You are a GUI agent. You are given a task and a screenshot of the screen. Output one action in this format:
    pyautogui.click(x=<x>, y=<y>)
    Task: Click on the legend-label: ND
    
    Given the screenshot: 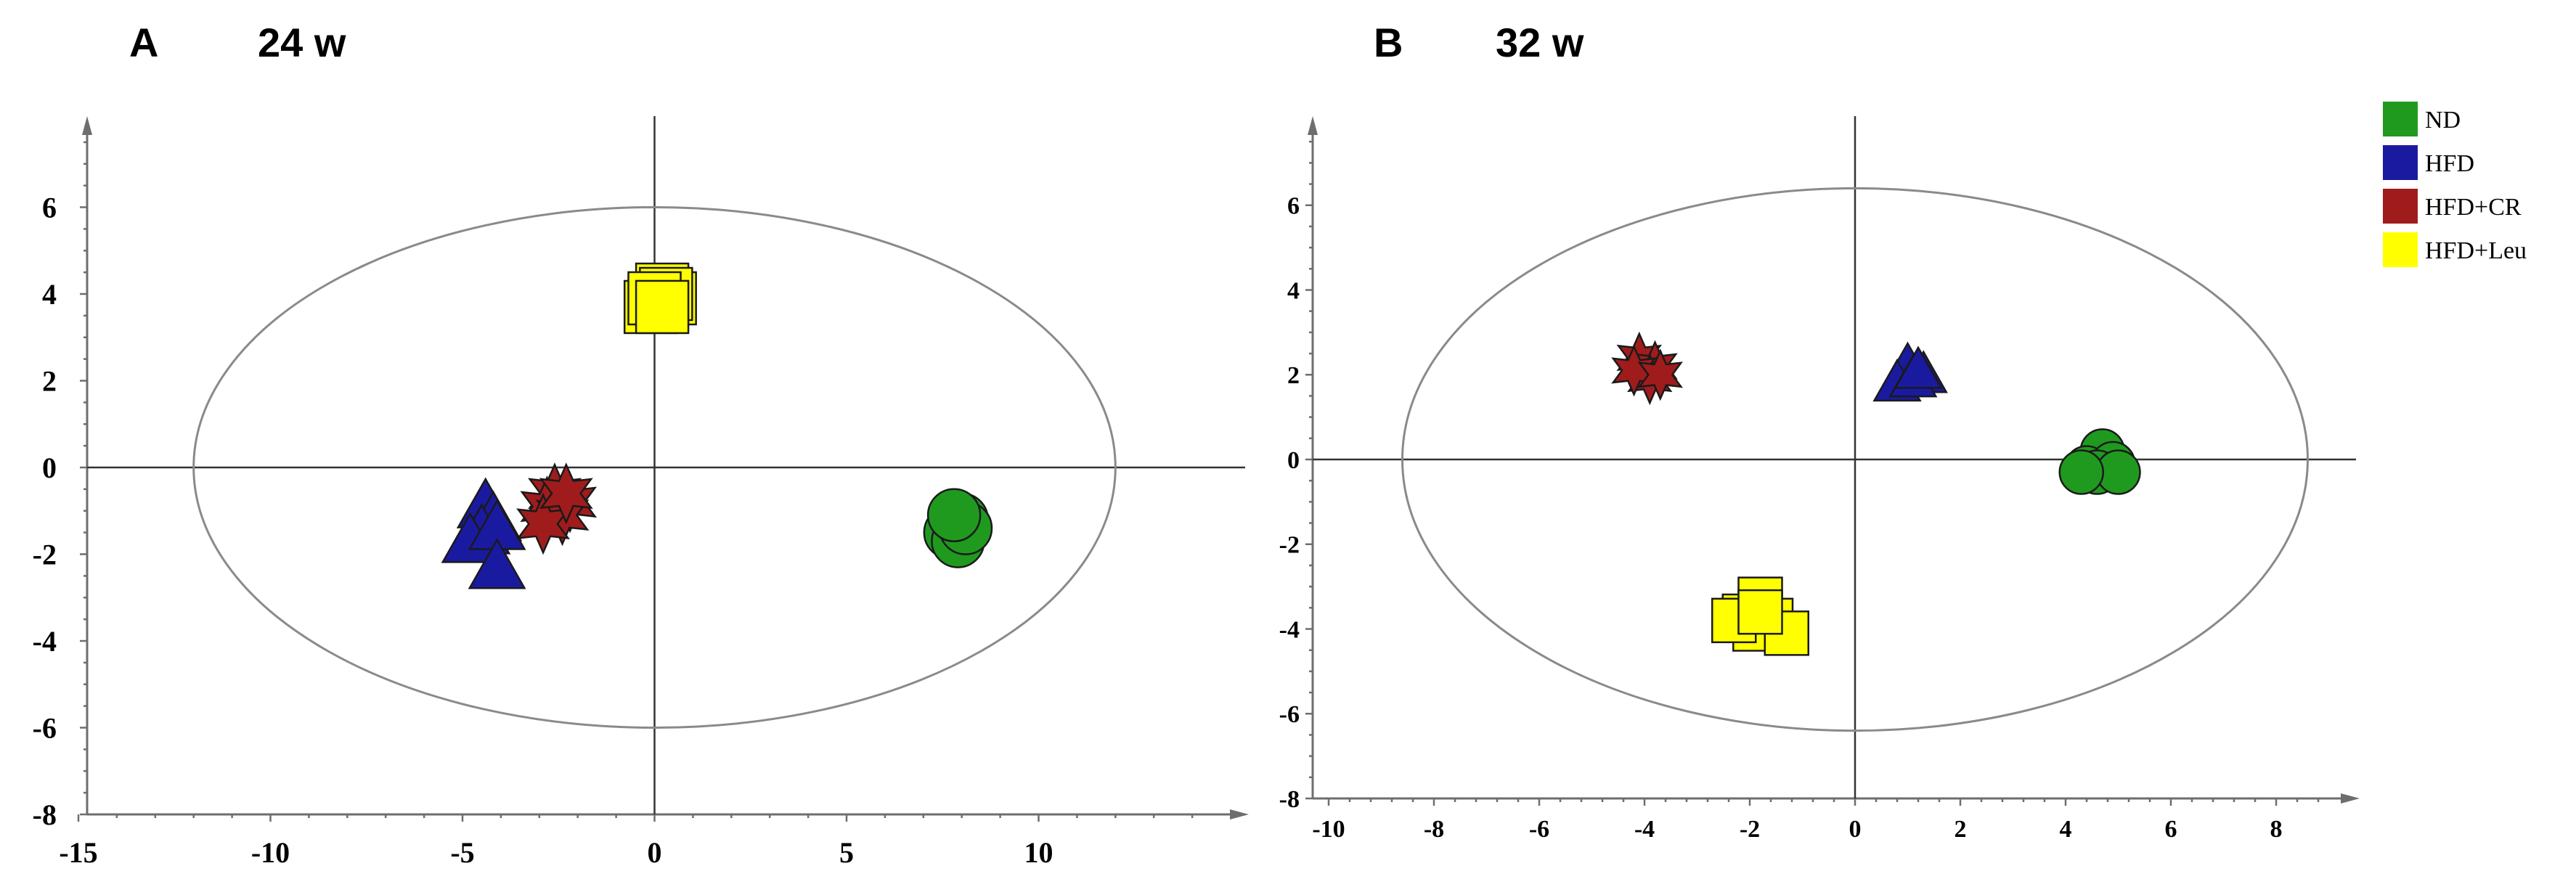 What is the action you would take?
    pyautogui.click(x=2443, y=121)
    